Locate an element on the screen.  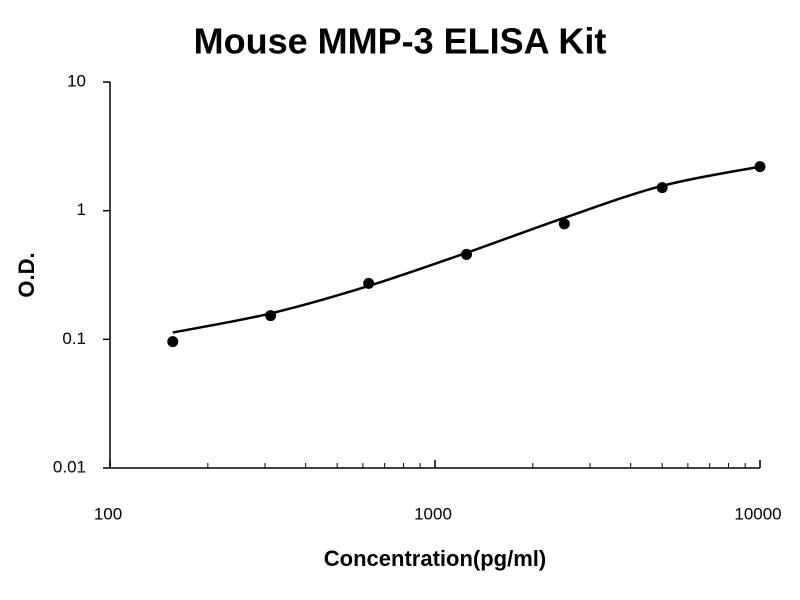
x-tick-label: 100 is located at coordinates (108, 513).